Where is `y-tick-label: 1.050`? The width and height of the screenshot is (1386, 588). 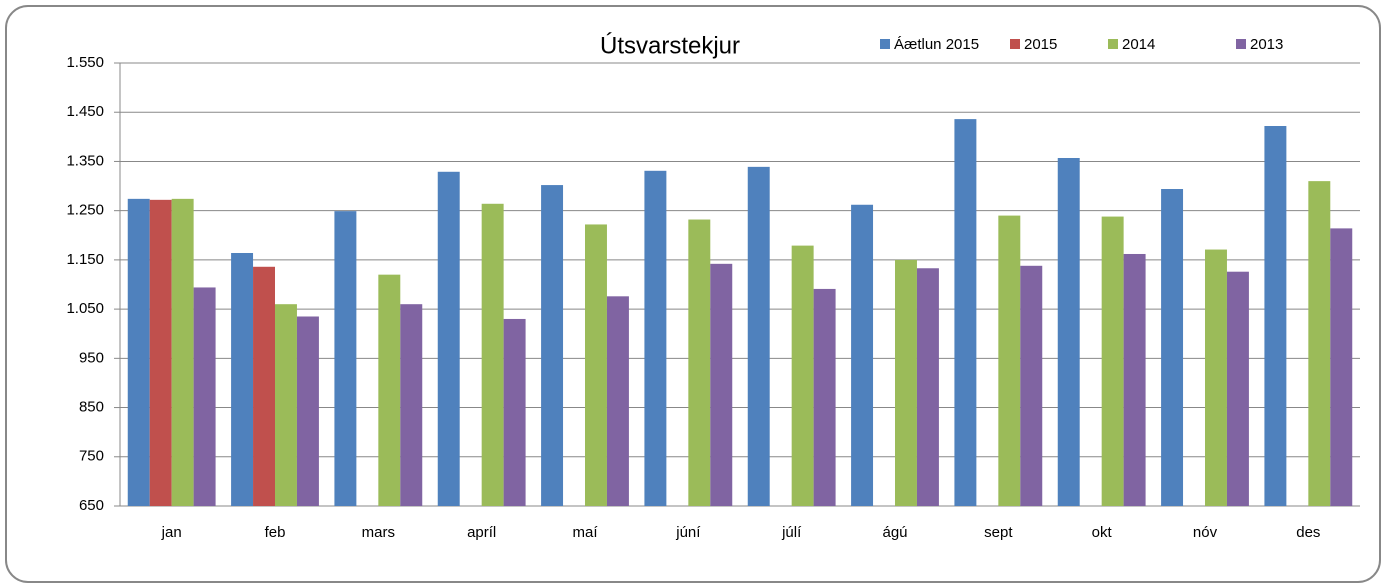 y-tick-label: 1.050 is located at coordinates (85, 308).